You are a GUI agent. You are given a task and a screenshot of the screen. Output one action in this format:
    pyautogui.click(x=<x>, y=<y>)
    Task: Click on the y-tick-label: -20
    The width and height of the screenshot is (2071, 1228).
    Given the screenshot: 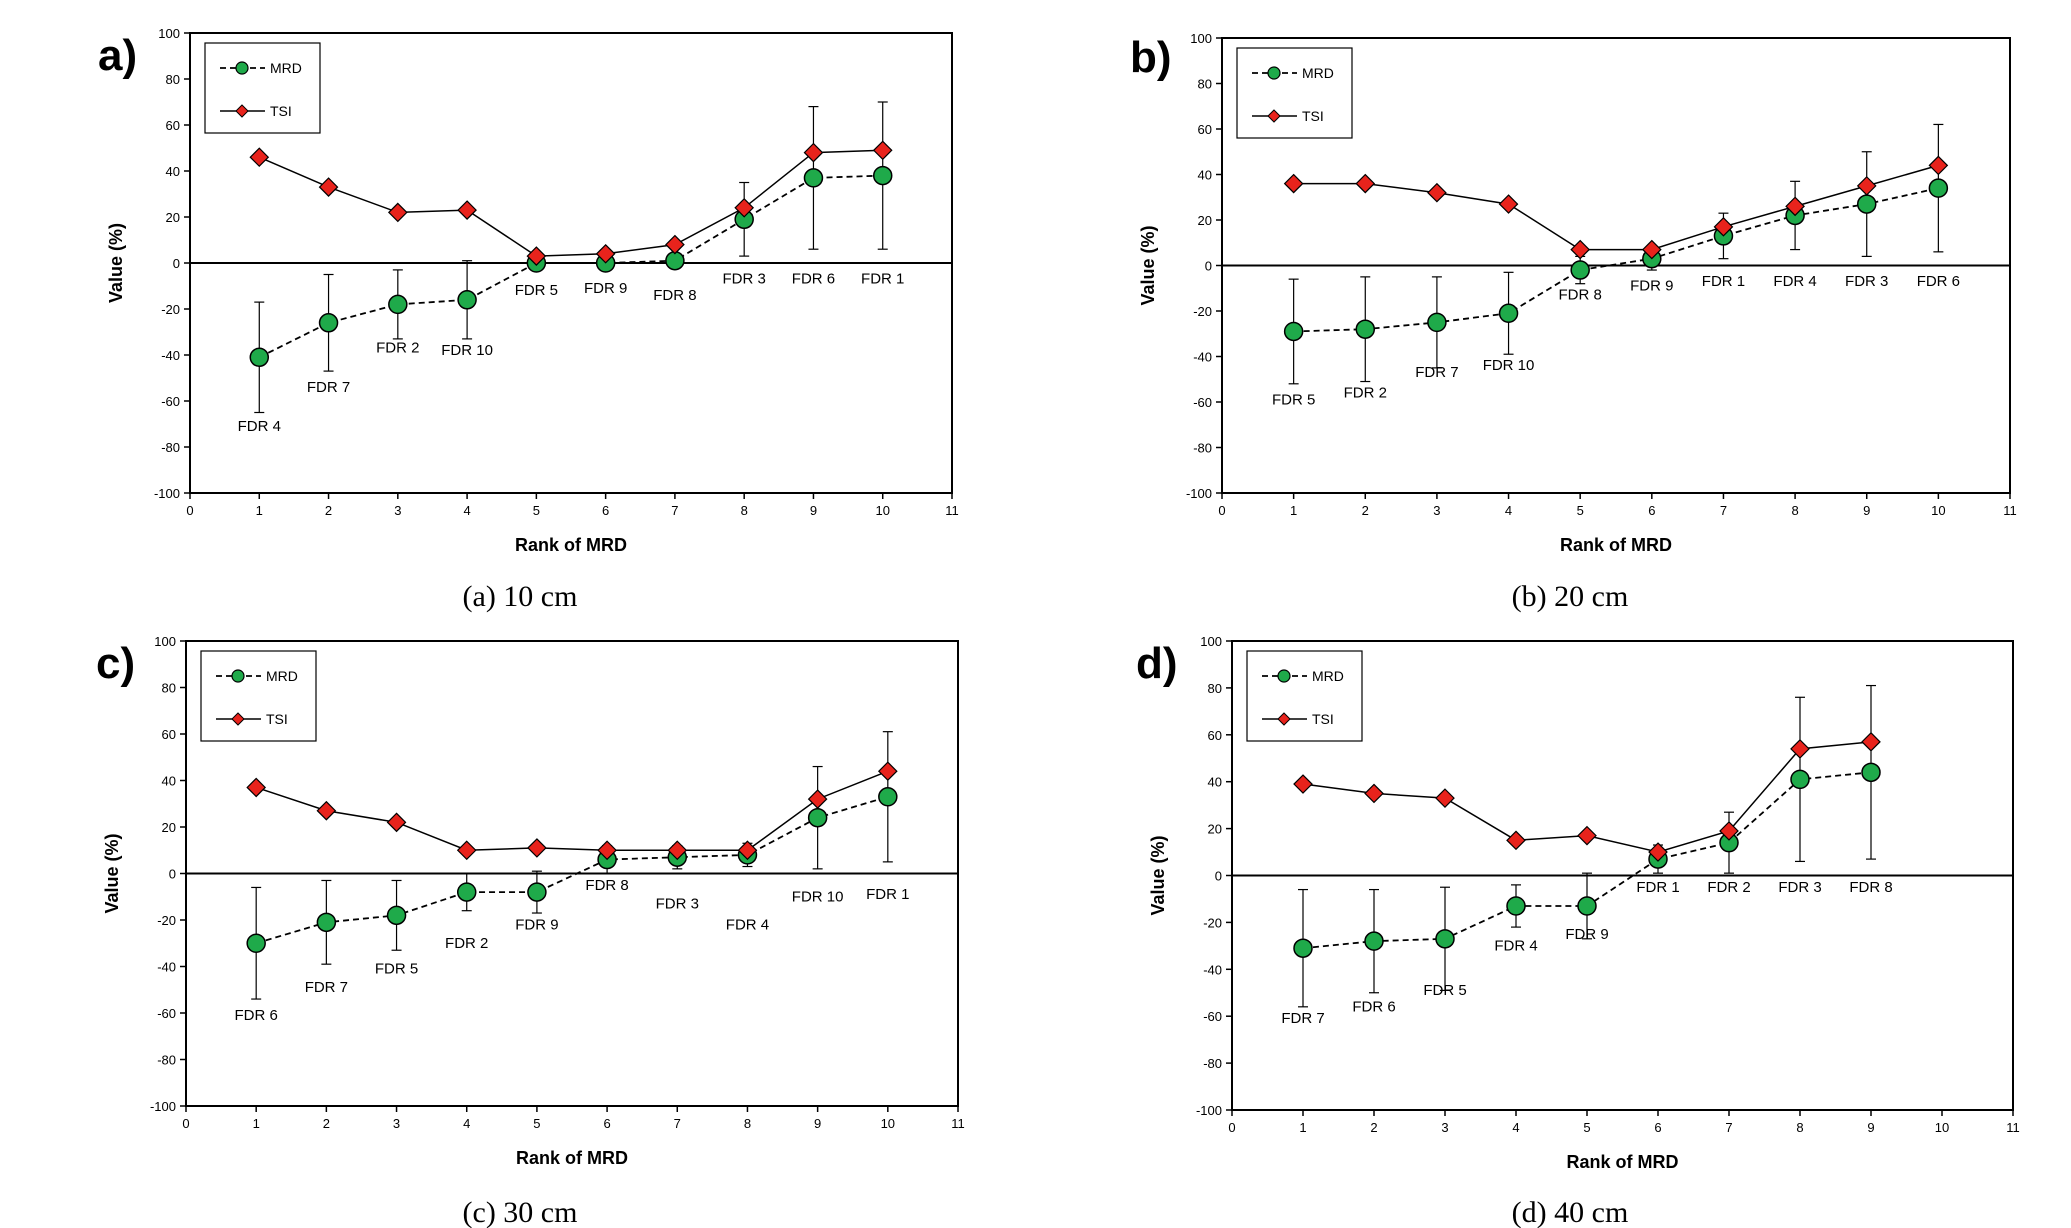 What is the action you would take?
    pyautogui.click(x=1212, y=922)
    